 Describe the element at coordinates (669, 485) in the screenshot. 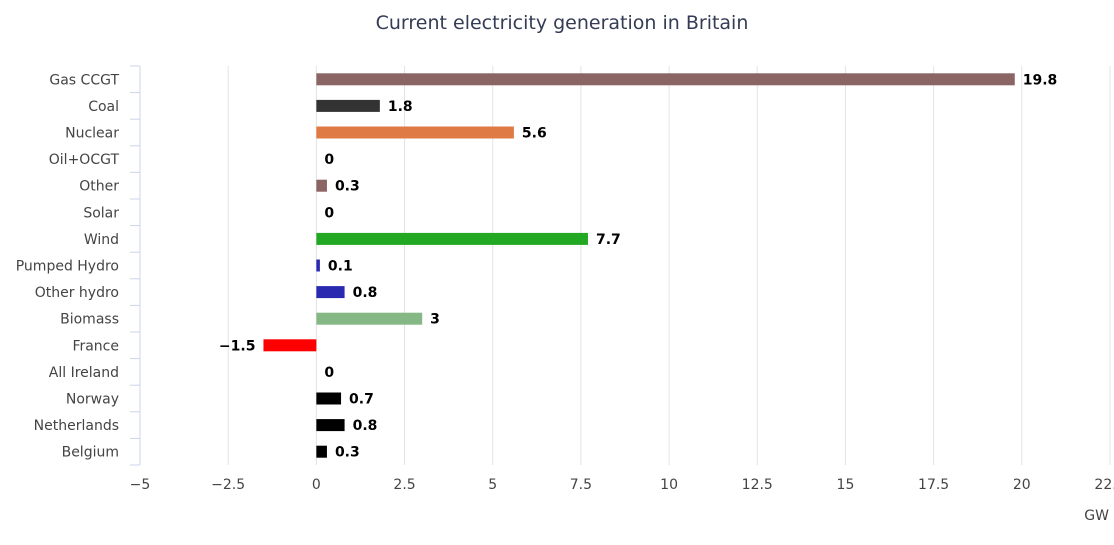

I see `x-tick-label: 10` at that location.